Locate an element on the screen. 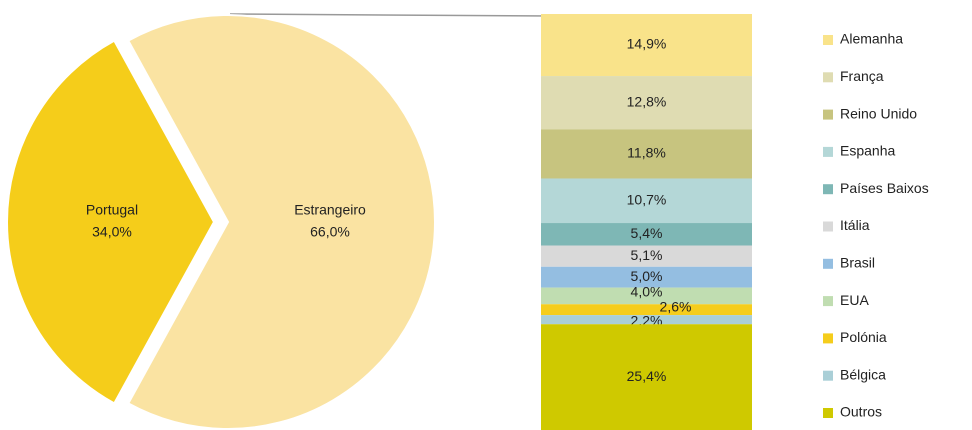 This screenshot has width=972, height=430. connector-line is located at coordinates (391, 15).